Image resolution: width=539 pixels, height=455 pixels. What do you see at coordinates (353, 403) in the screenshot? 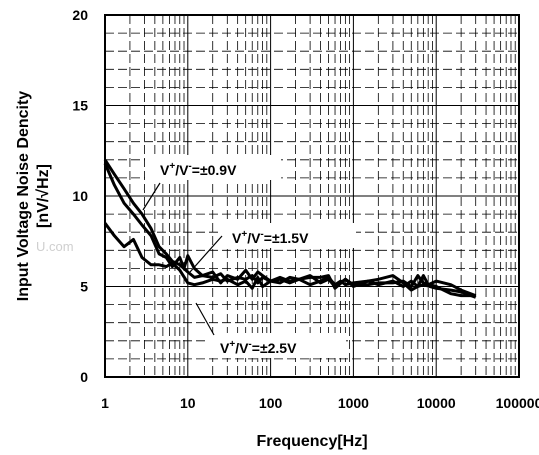
I see `x-tick-label: 1000` at bounding box center [353, 403].